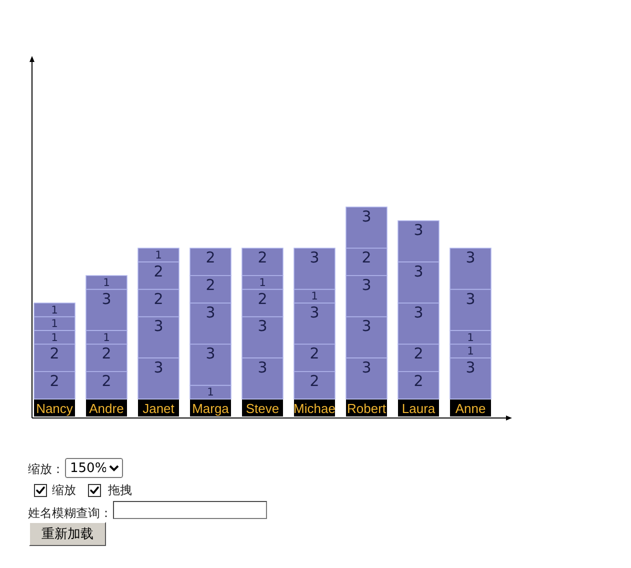 The width and height of the screenshot is (631, 568). Describe the element at coordinates (158, 408) in the screenshot. I see `x-tick-label: Janet` at that location.